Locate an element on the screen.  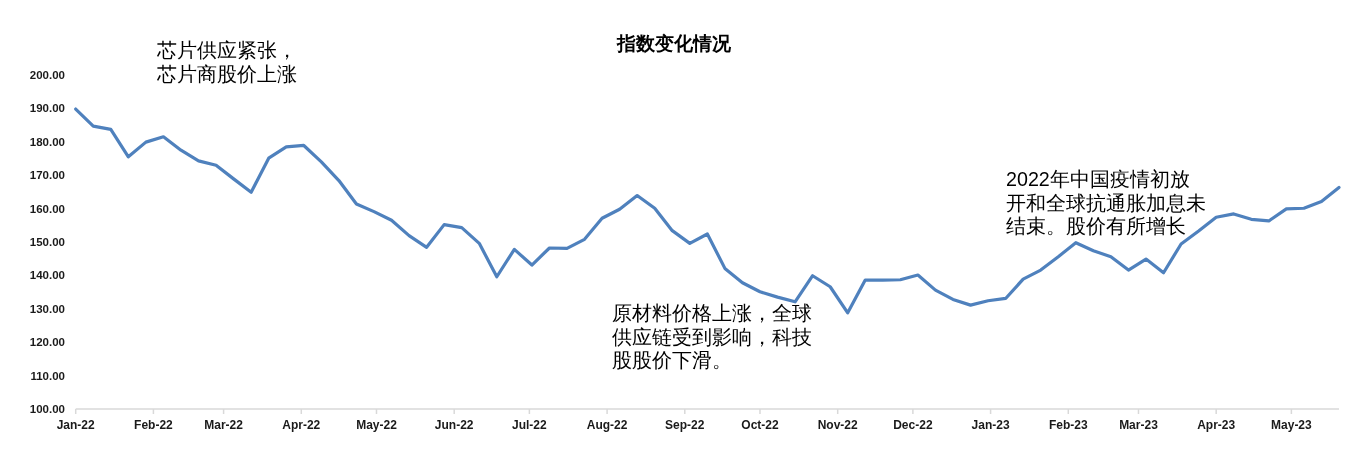
x-tick-label: Mar-23 is located at coordinates (1139, 425).